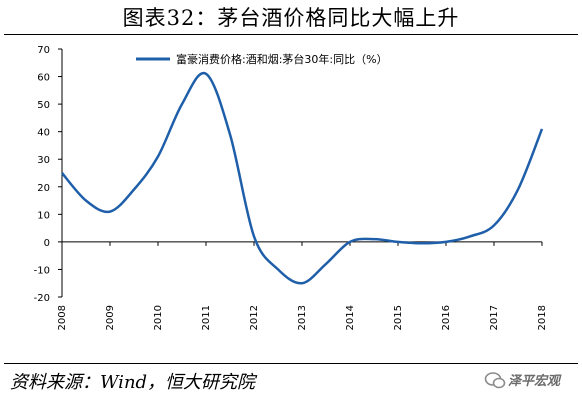 This screenshot has width=582, height=400. What do you see at coordinates (43, 215) in the screenshot?
I see `y-tick-label: 10` at bounding box center [43, 215].